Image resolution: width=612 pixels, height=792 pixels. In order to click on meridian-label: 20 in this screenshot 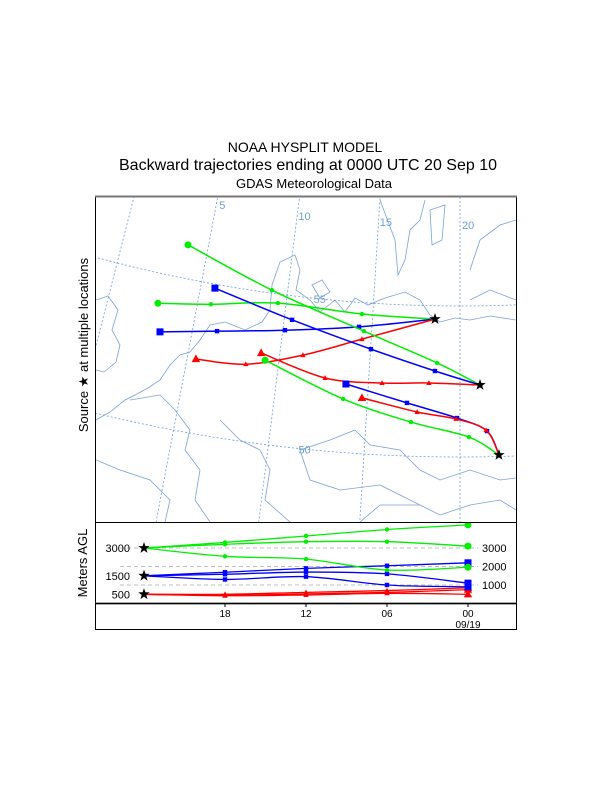, I will do `click(468, 226)`.